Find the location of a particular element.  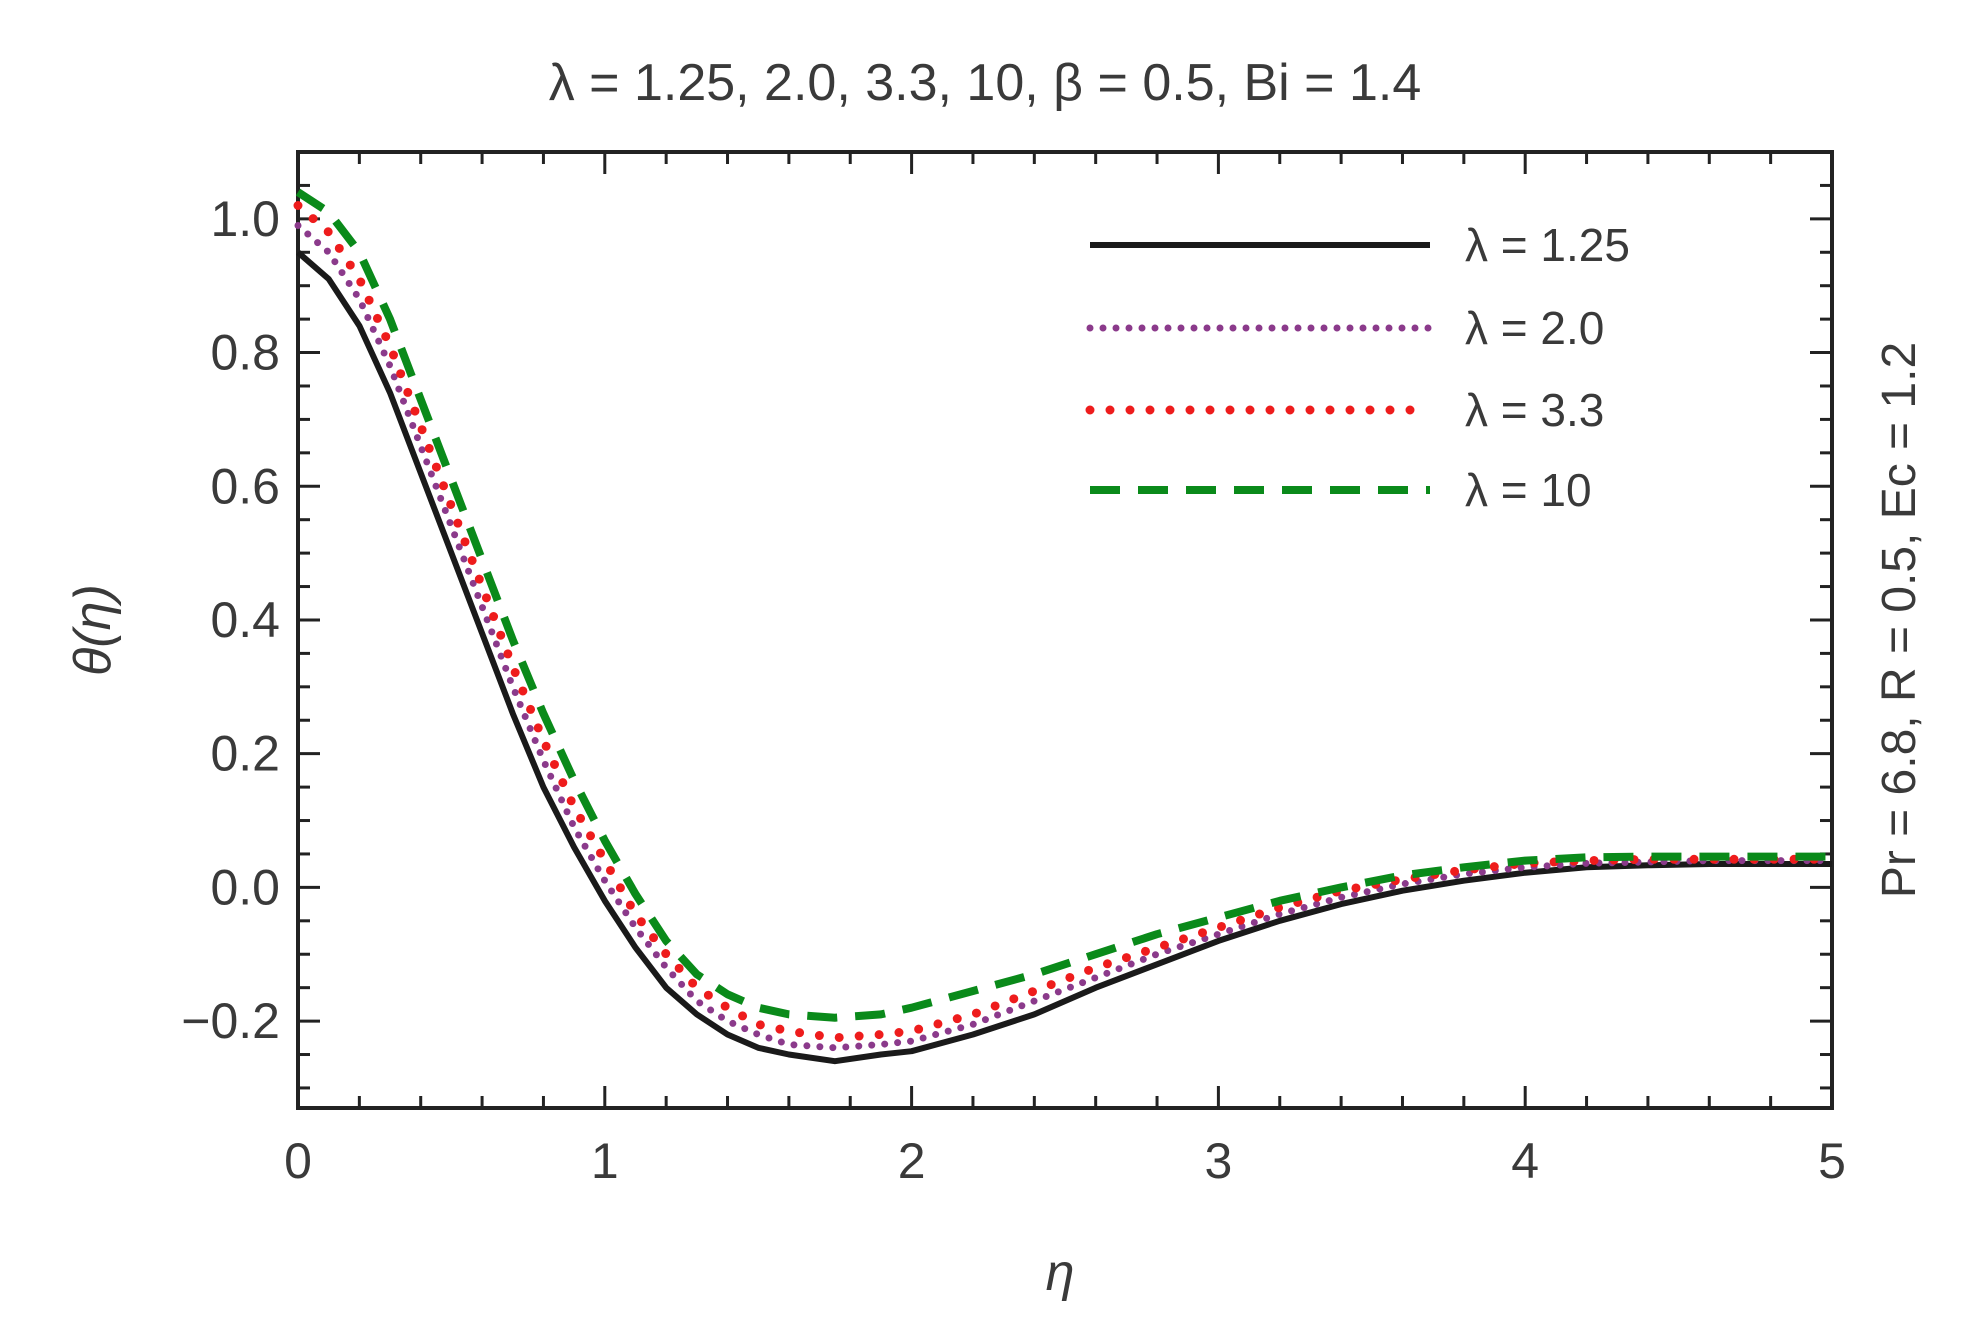

x-tick-label: 2 is located at coordinates (912, 1161).